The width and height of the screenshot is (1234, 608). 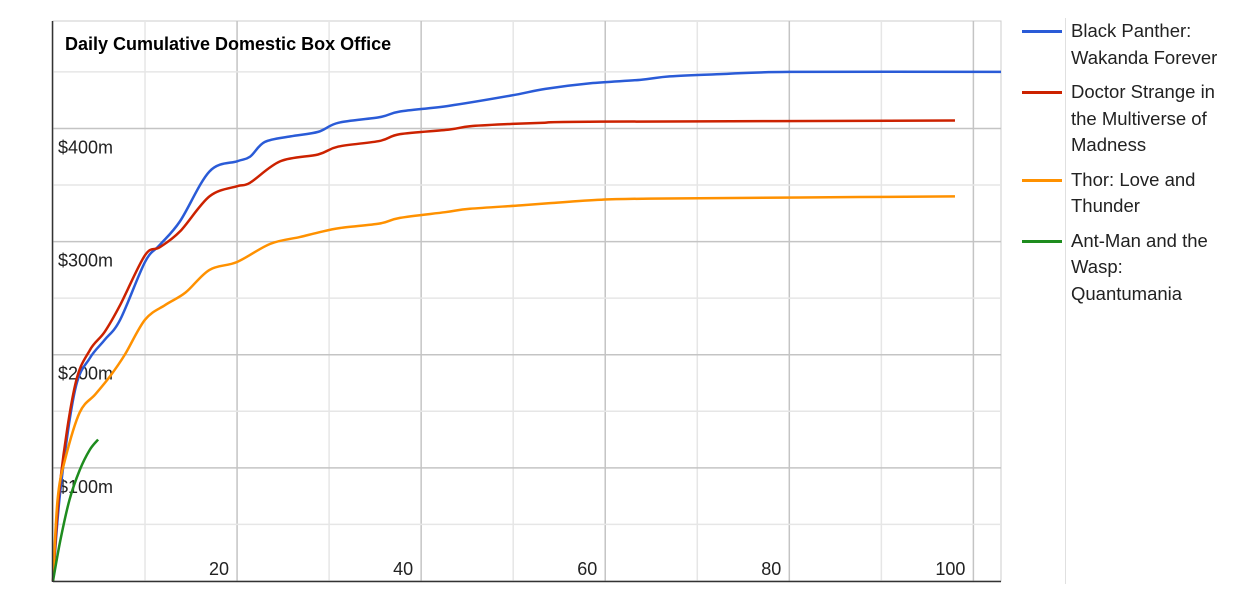 I want to click on legend-item: Ant-Man and the Wasp: Quantumania, so click(x=1127, y=268).